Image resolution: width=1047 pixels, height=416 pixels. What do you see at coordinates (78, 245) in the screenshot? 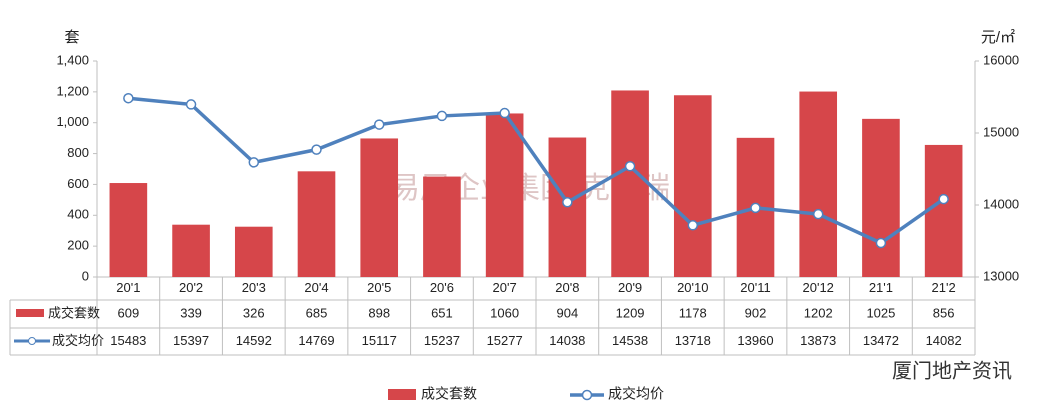
I see `y-tick-label: 200` at bounding box center [78, 245].